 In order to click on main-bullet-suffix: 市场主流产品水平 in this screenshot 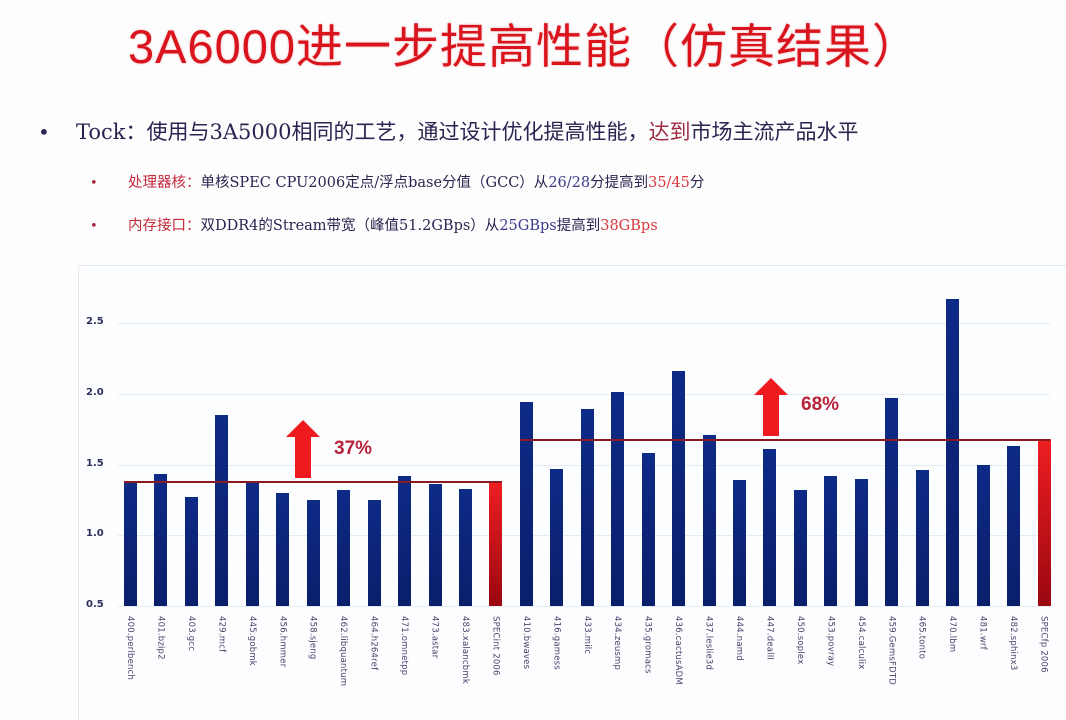, I will do `click(774, 132)`.